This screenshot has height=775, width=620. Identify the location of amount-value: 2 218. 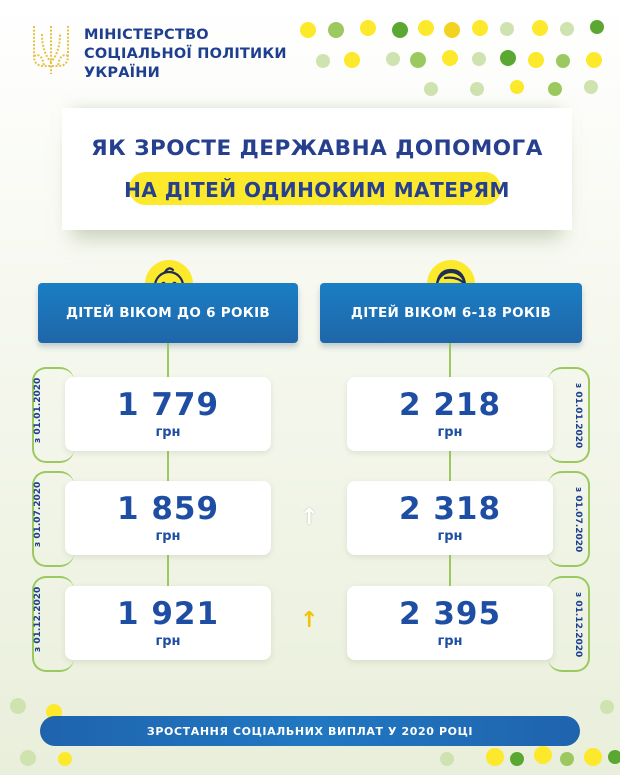
(450, 405).